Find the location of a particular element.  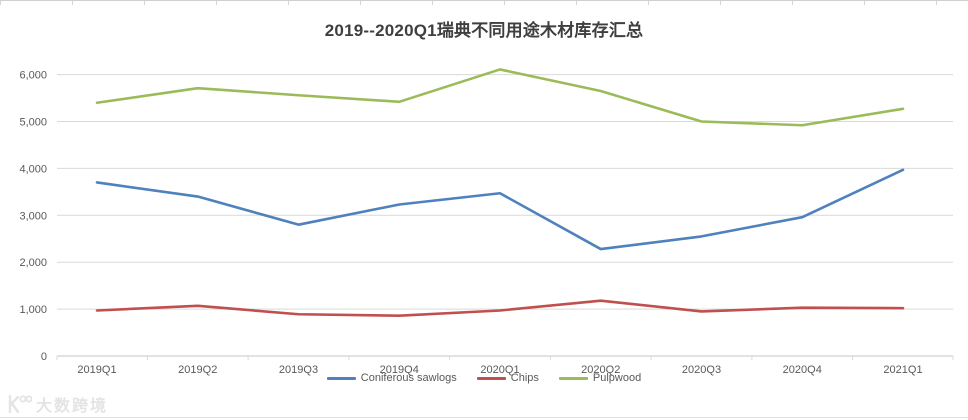

y-axis-tick-label: 0 is located at coordinates (44, 357).